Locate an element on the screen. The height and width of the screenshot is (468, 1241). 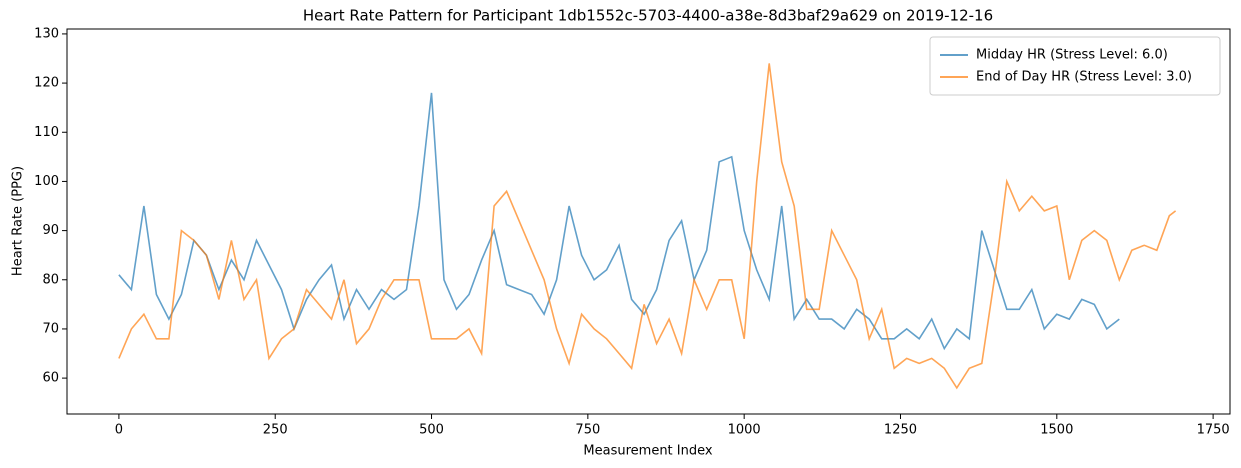
y-tick-label: 90 is located at coordinates (50, 230).